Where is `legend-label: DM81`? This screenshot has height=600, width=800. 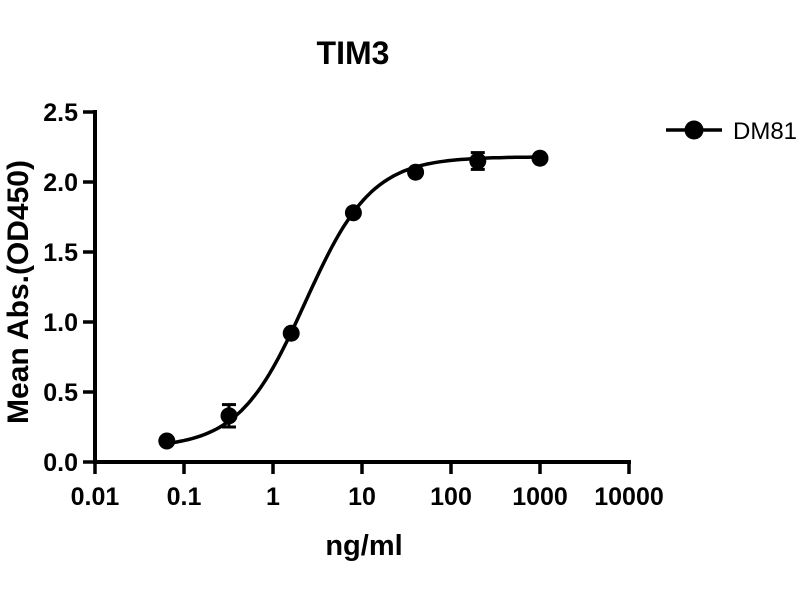
legend-label: DM81 is located at coordinates (765, 131).